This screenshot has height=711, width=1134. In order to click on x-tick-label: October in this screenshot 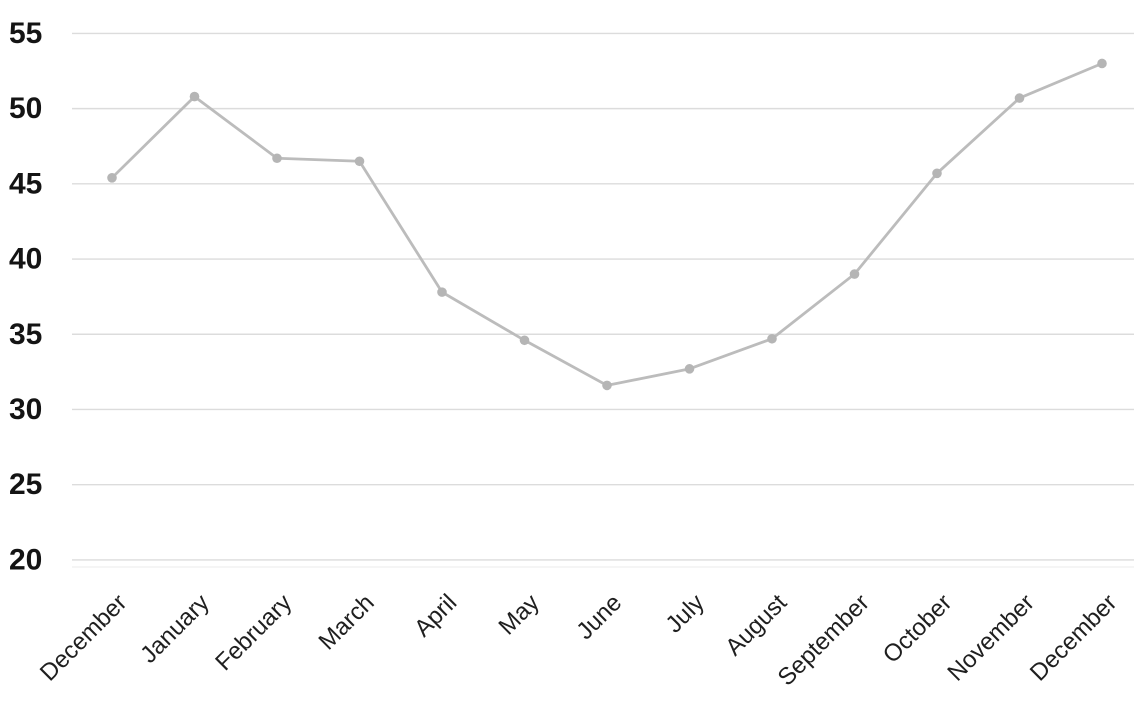, I will do `click(917, 628)`.